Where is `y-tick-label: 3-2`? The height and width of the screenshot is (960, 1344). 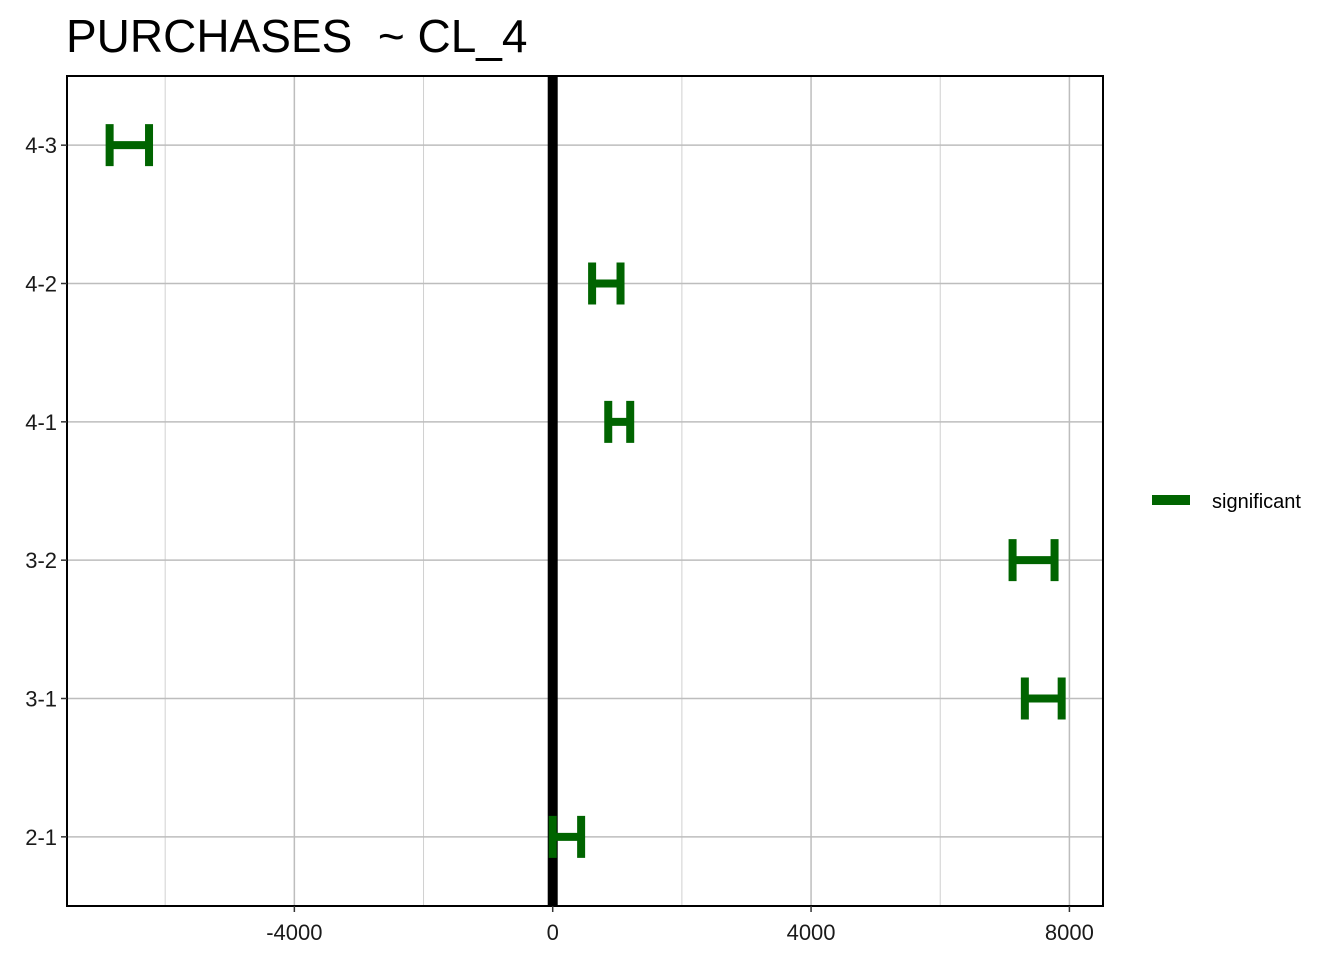
y-tick-label: 3-2 is located at coordinates (41, 560).